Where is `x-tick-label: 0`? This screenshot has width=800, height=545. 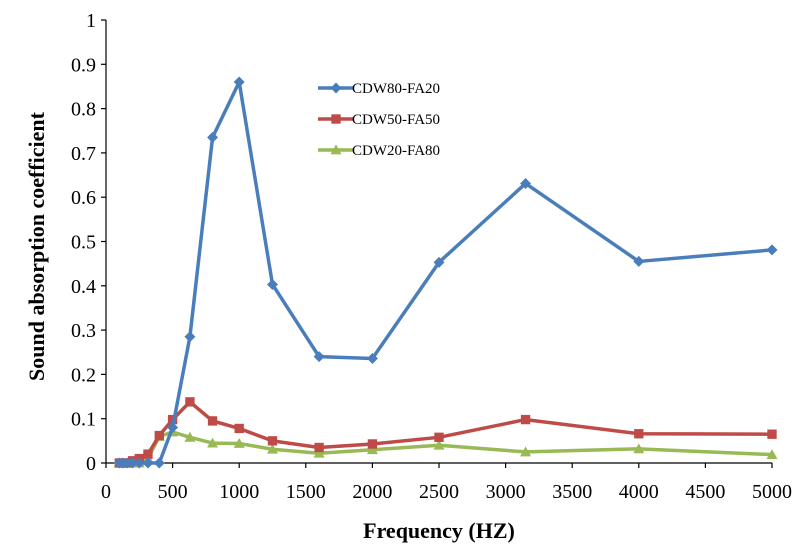
x-tick-label: 0 is located at coordinates (106, 492).